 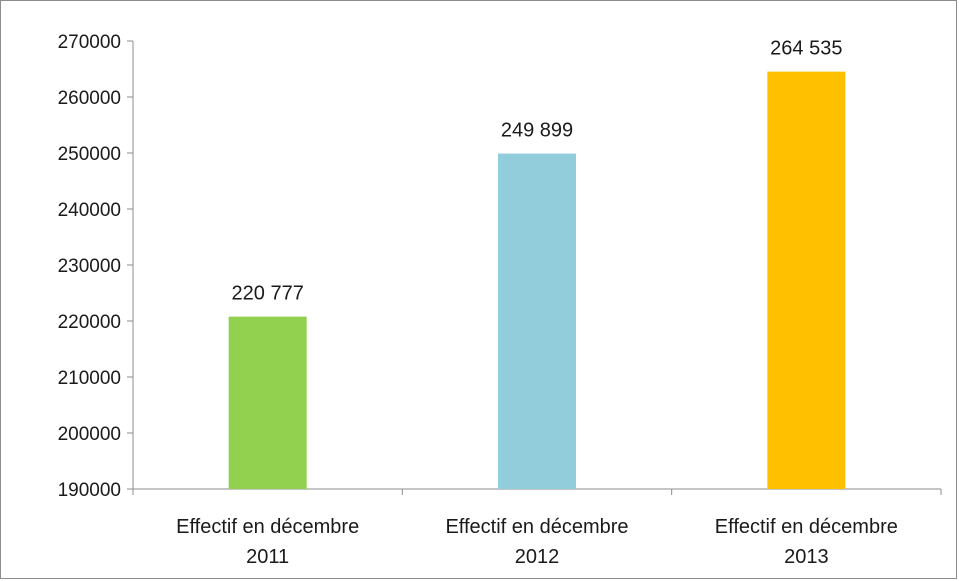 I want to click on y-tick-label: 210000, so click(x=89, y=378).